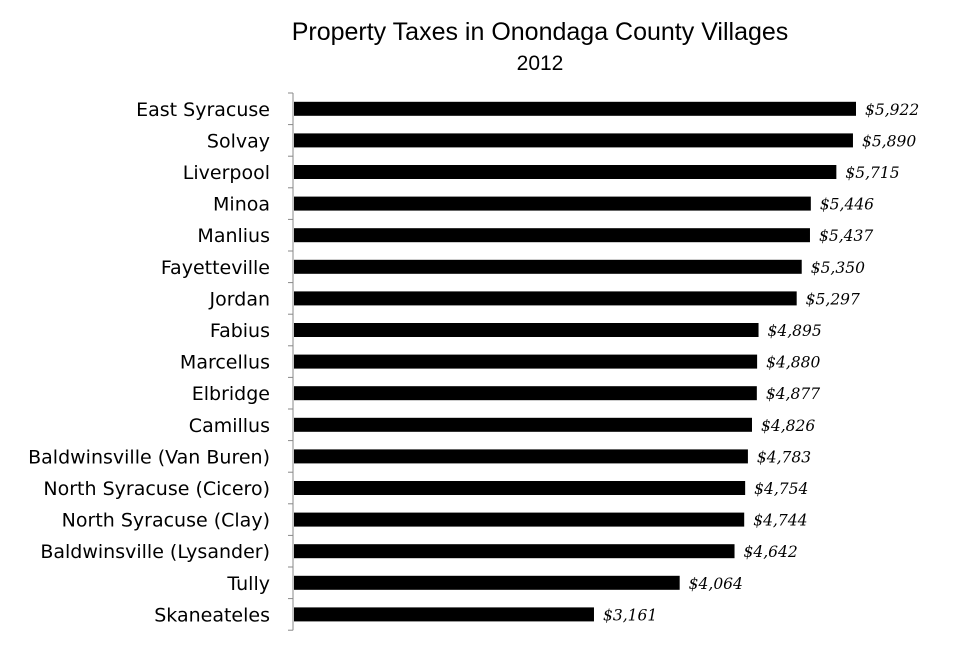  What do you see at coordinates (784, 457) in the screenshot?
I see `value-label: $4,783` at bounding box center [784, 457].